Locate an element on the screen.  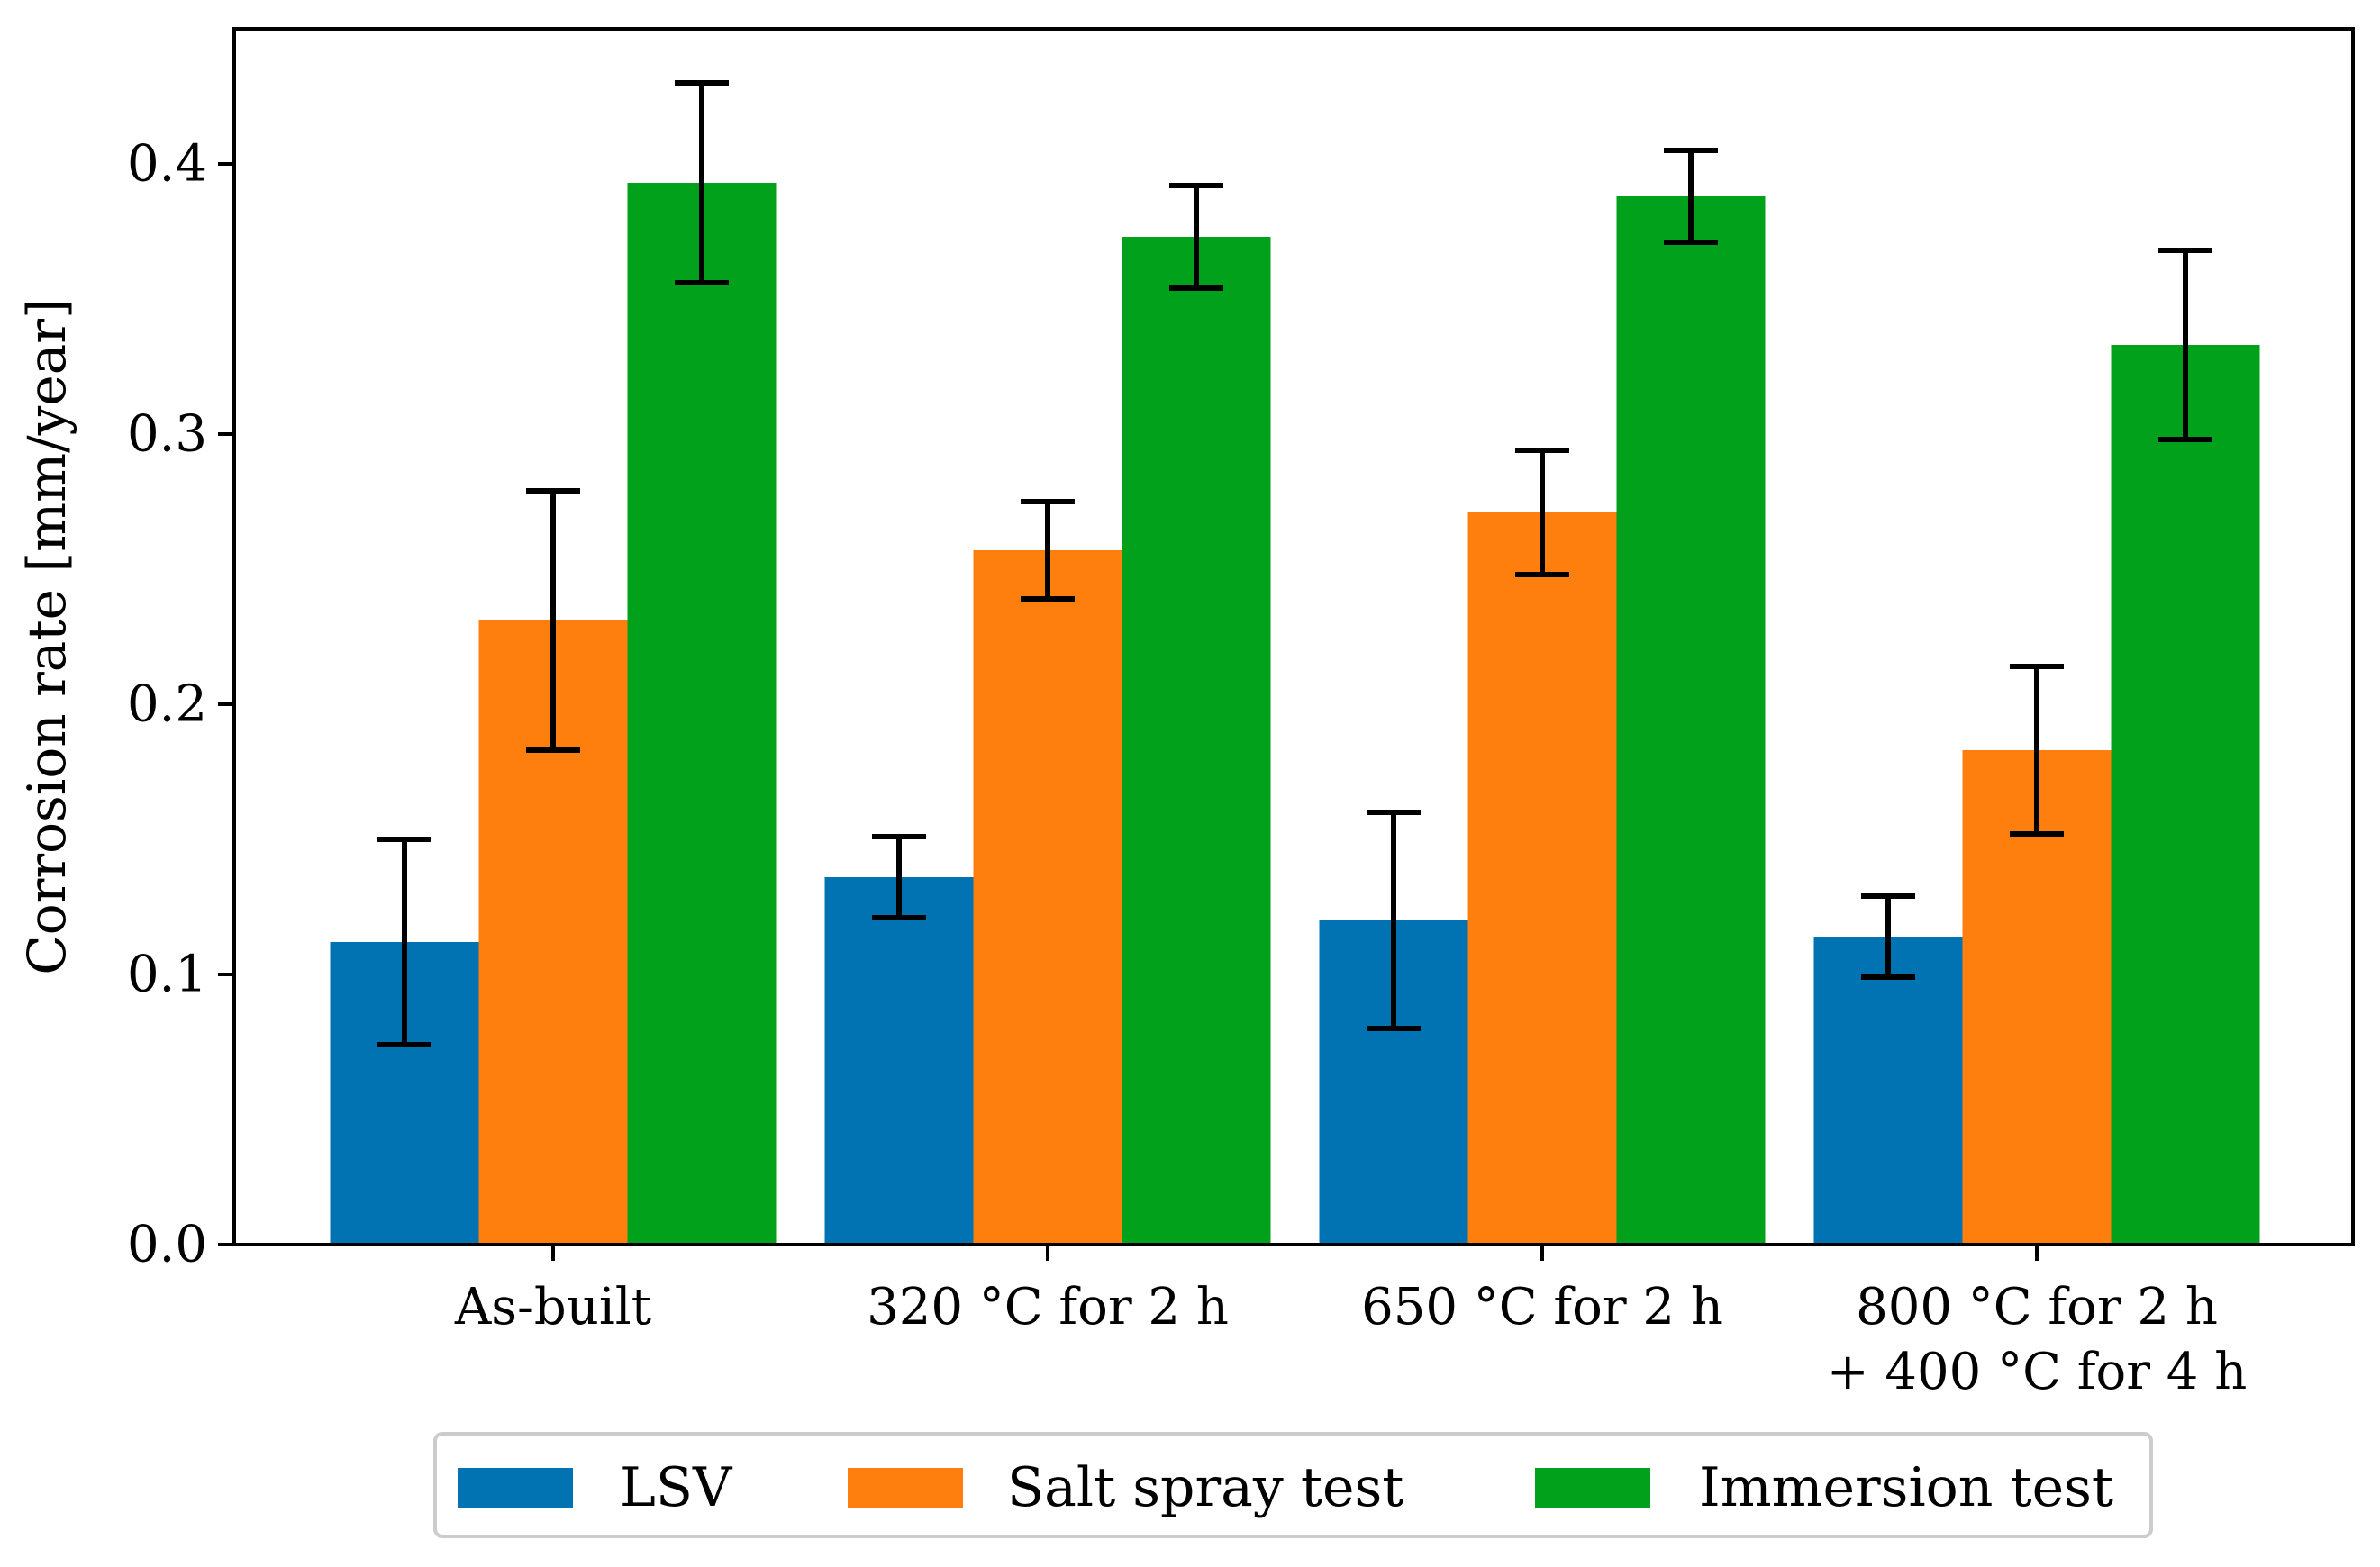
x-tick-label: 800 °C for 2 h is located at coordinates (2037, 1307).